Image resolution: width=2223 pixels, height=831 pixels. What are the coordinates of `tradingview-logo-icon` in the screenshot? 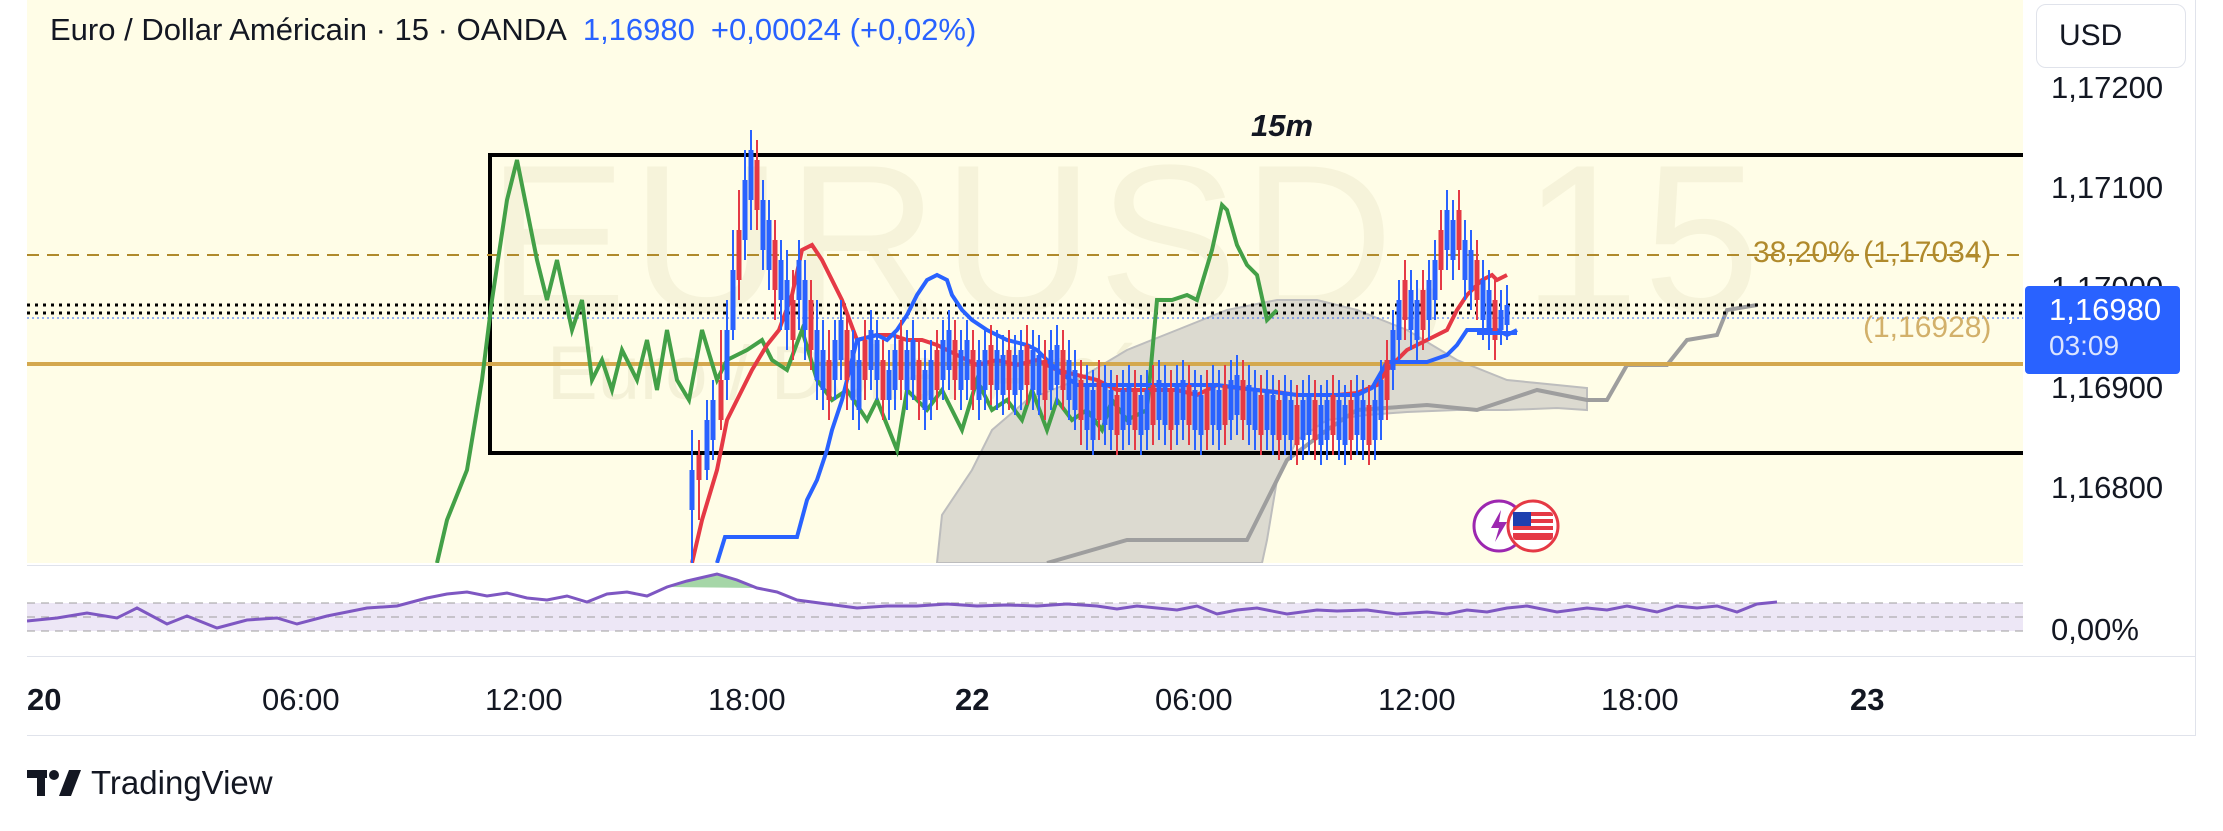 It's located at (54, 783).